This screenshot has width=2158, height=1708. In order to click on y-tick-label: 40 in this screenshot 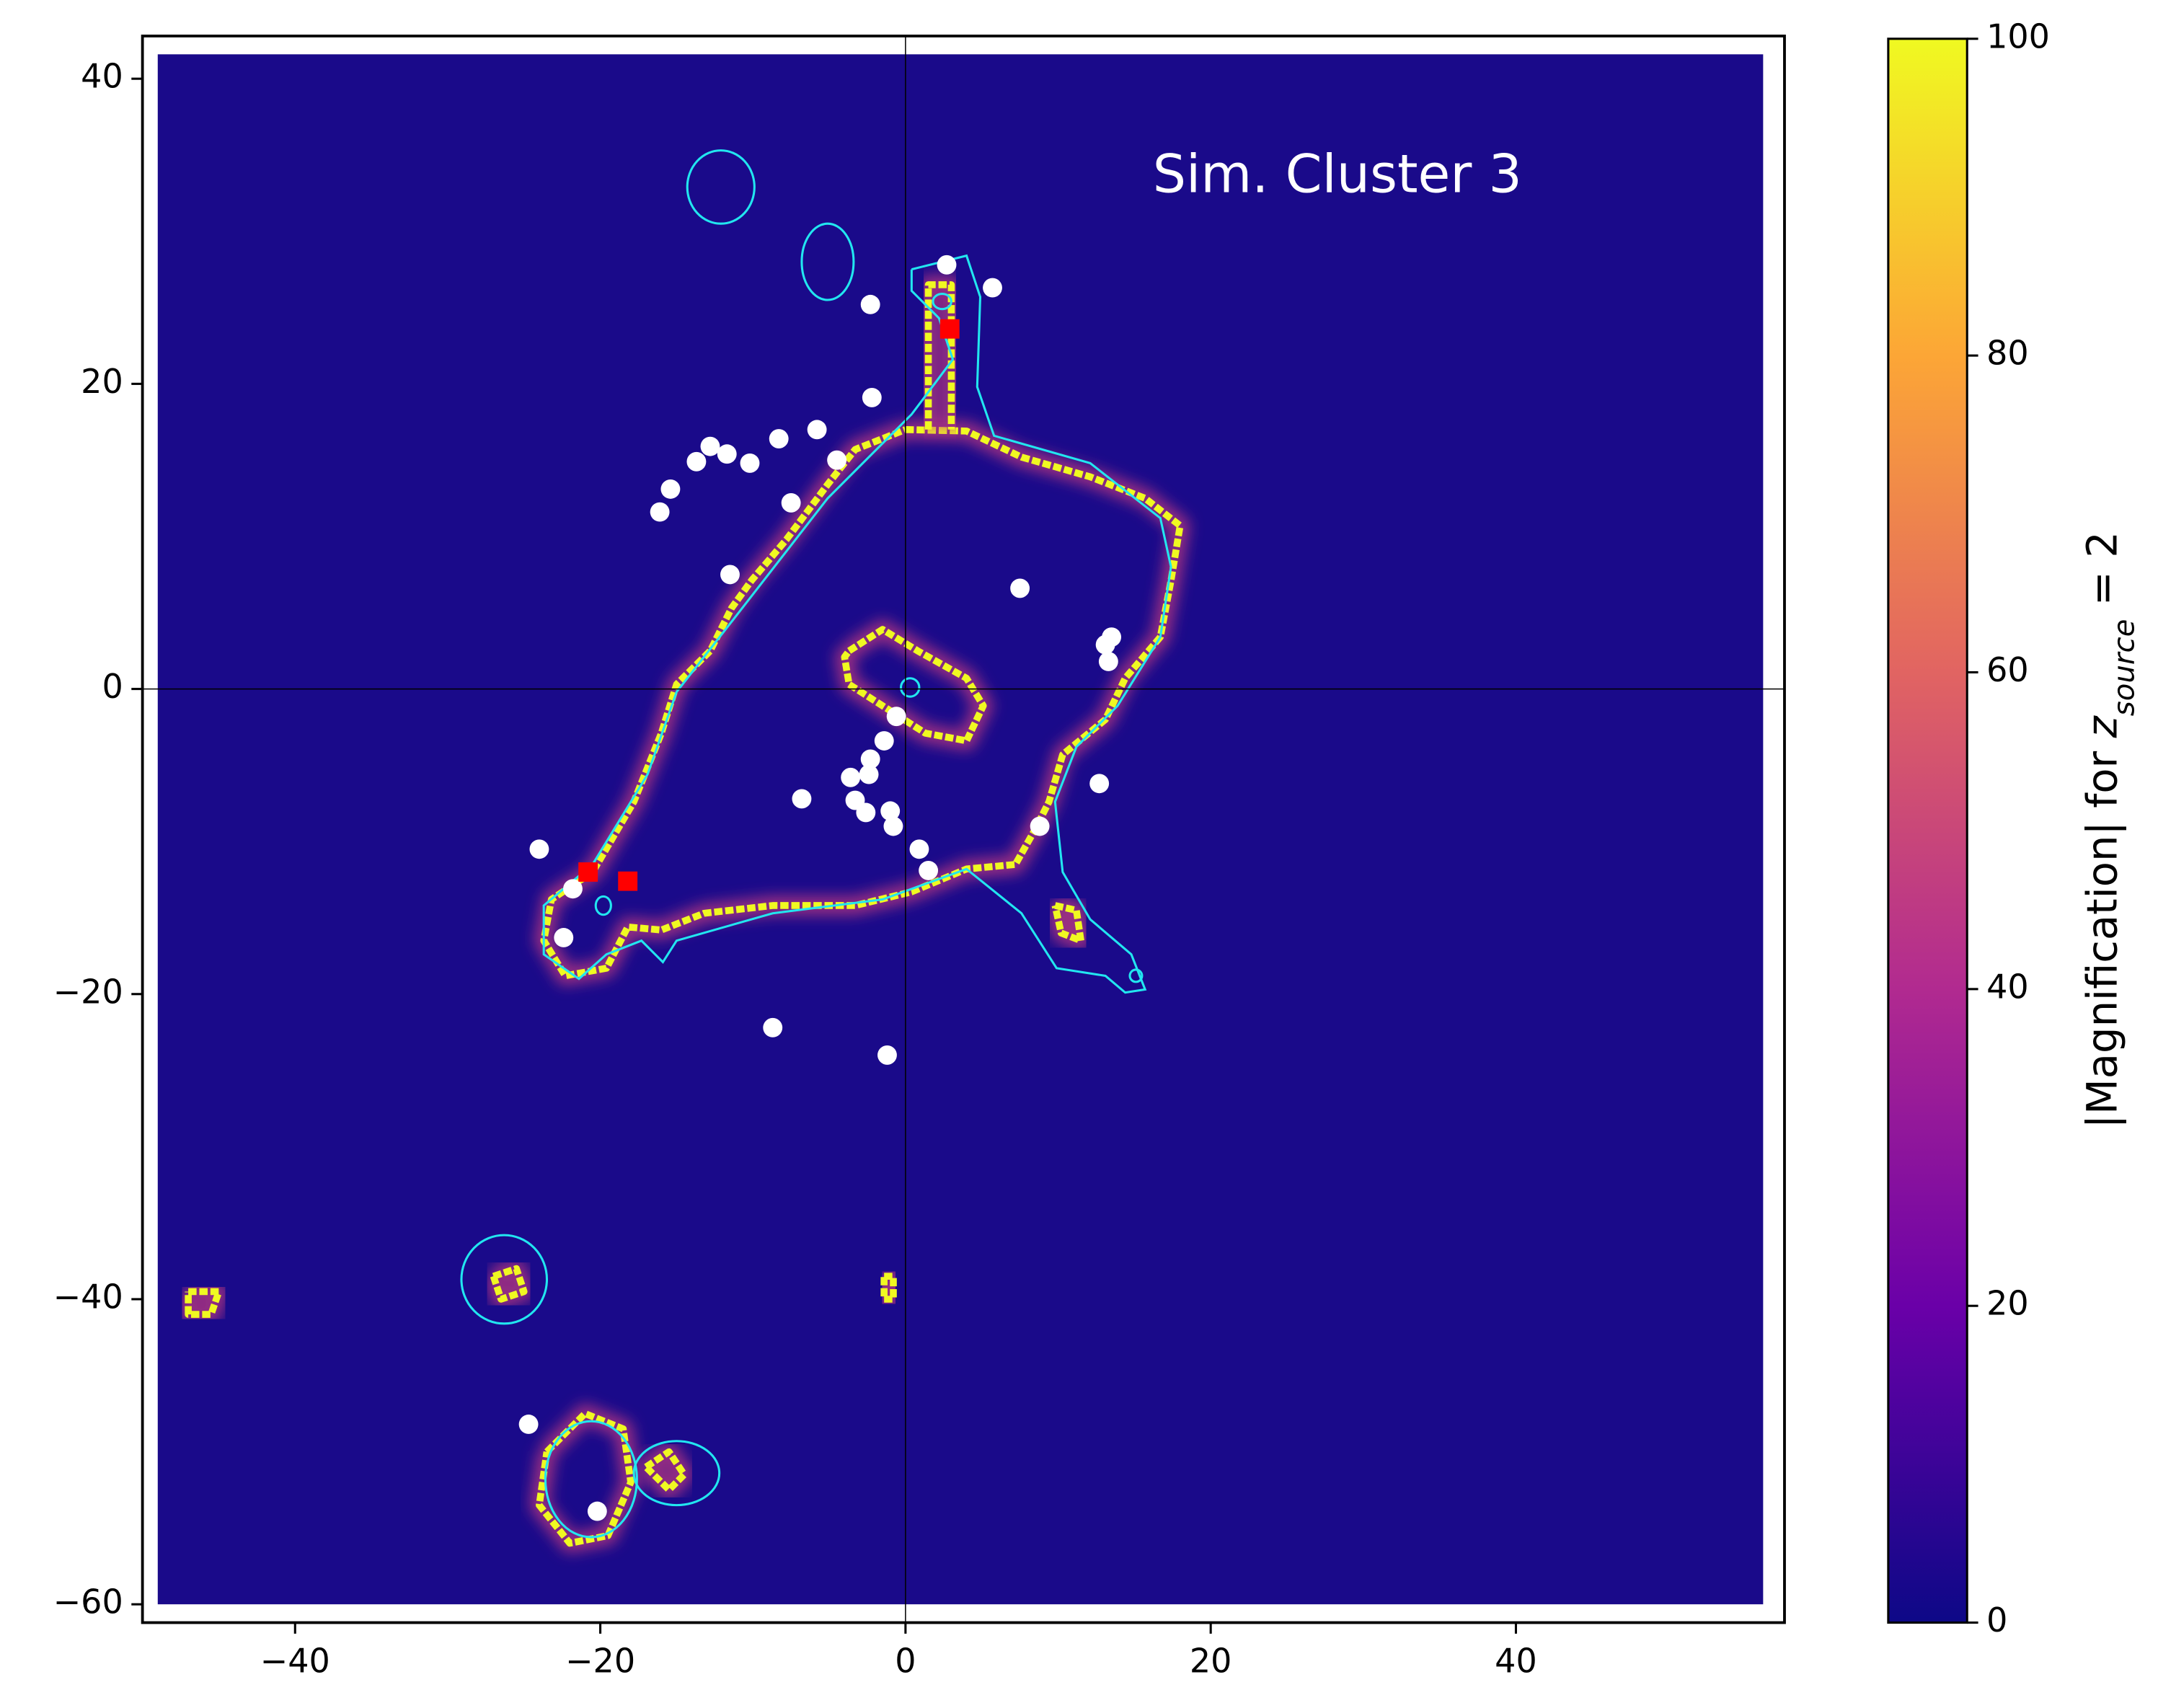, I will do `click(102, 76)`.